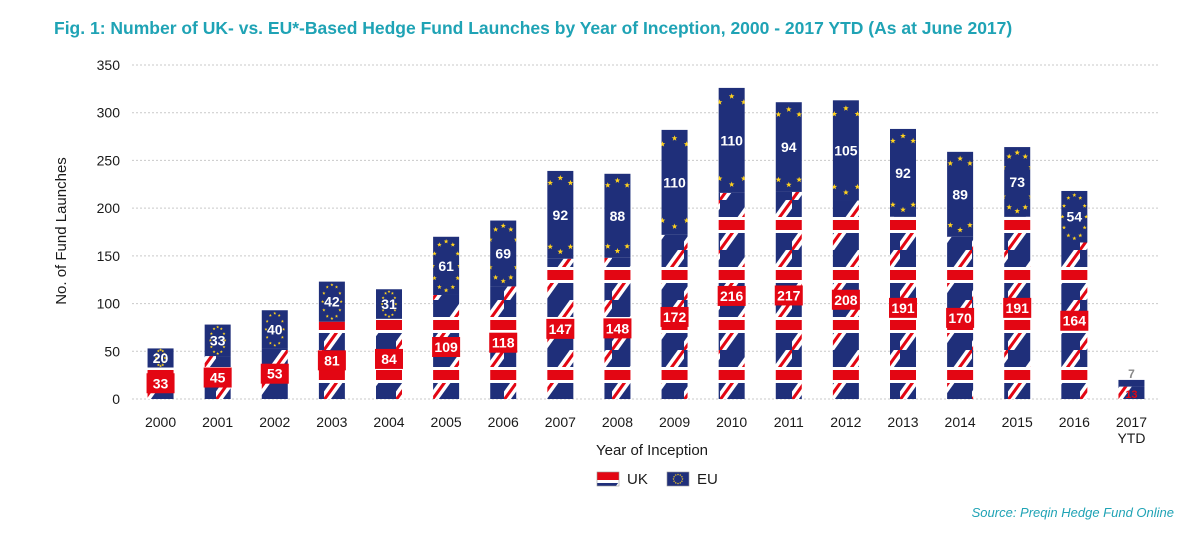  Describe the element at coordinates (637, 479) in the screenshot. I see `legend-label-uk: UK` at that location.